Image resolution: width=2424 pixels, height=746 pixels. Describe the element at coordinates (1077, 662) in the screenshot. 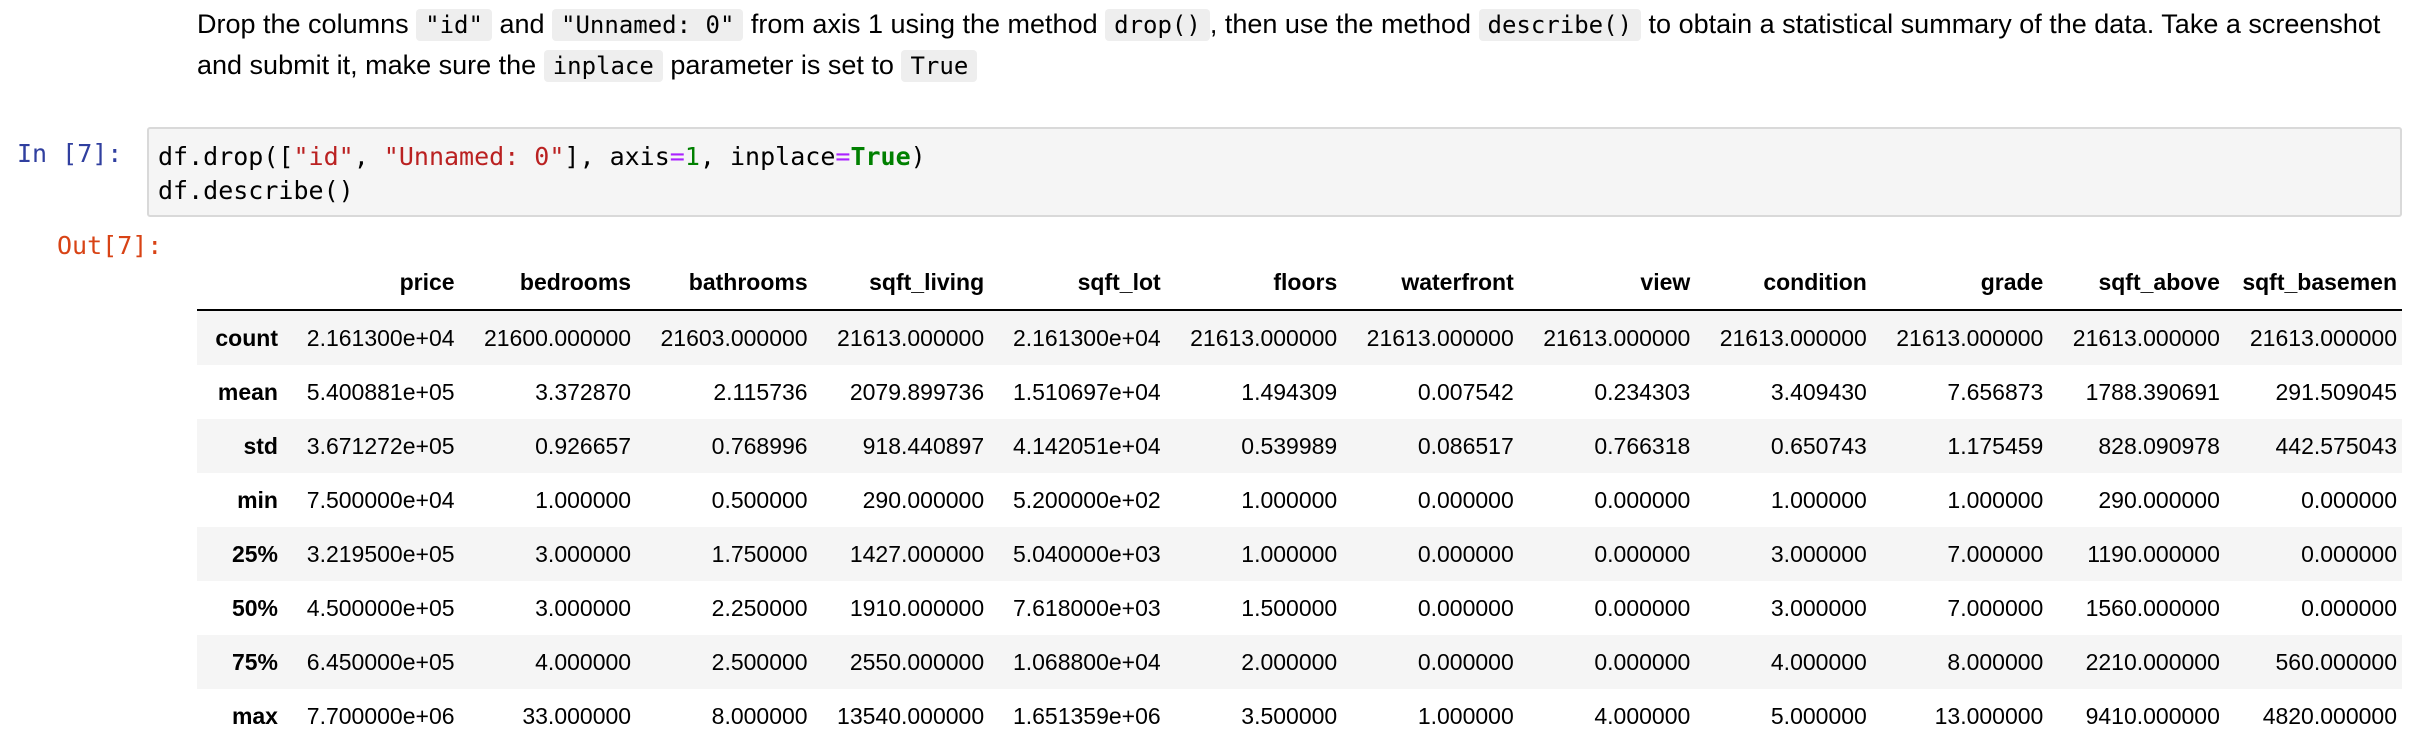

I see `table-cell: 1.068800e+04` at that location.